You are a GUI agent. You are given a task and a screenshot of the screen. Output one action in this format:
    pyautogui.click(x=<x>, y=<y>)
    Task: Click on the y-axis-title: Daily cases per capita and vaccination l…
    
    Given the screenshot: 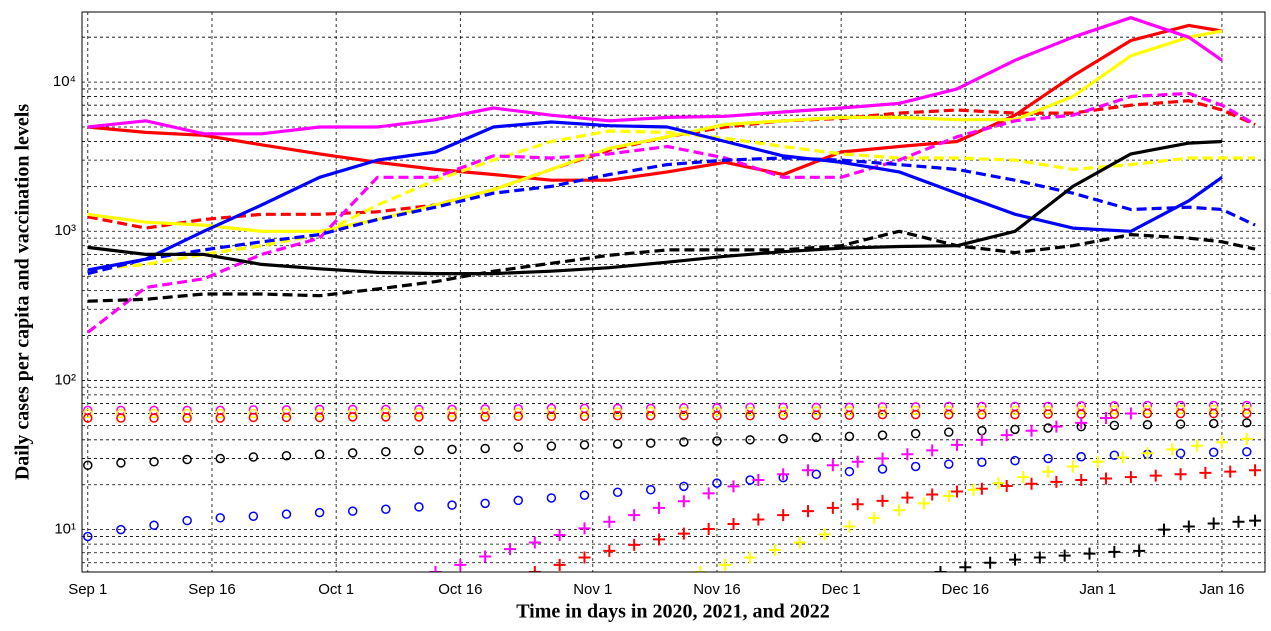 What is the action you would take?
    pyautogui.click(x=23, y=292)
    